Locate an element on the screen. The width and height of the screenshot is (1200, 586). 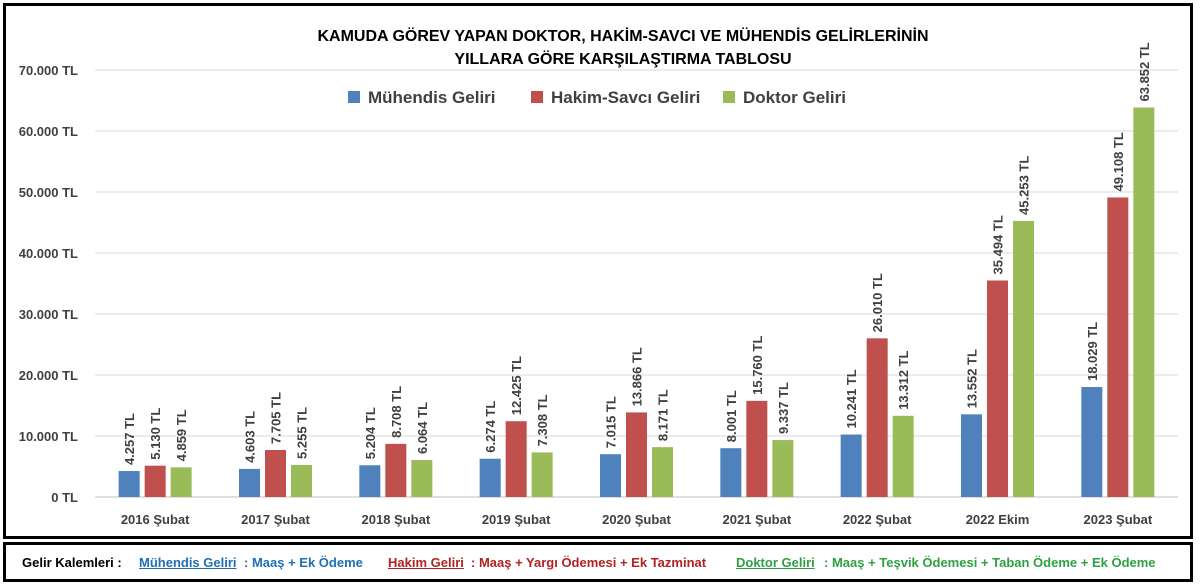
data-label: 10.241 TL is located at coordinates (851, 398).